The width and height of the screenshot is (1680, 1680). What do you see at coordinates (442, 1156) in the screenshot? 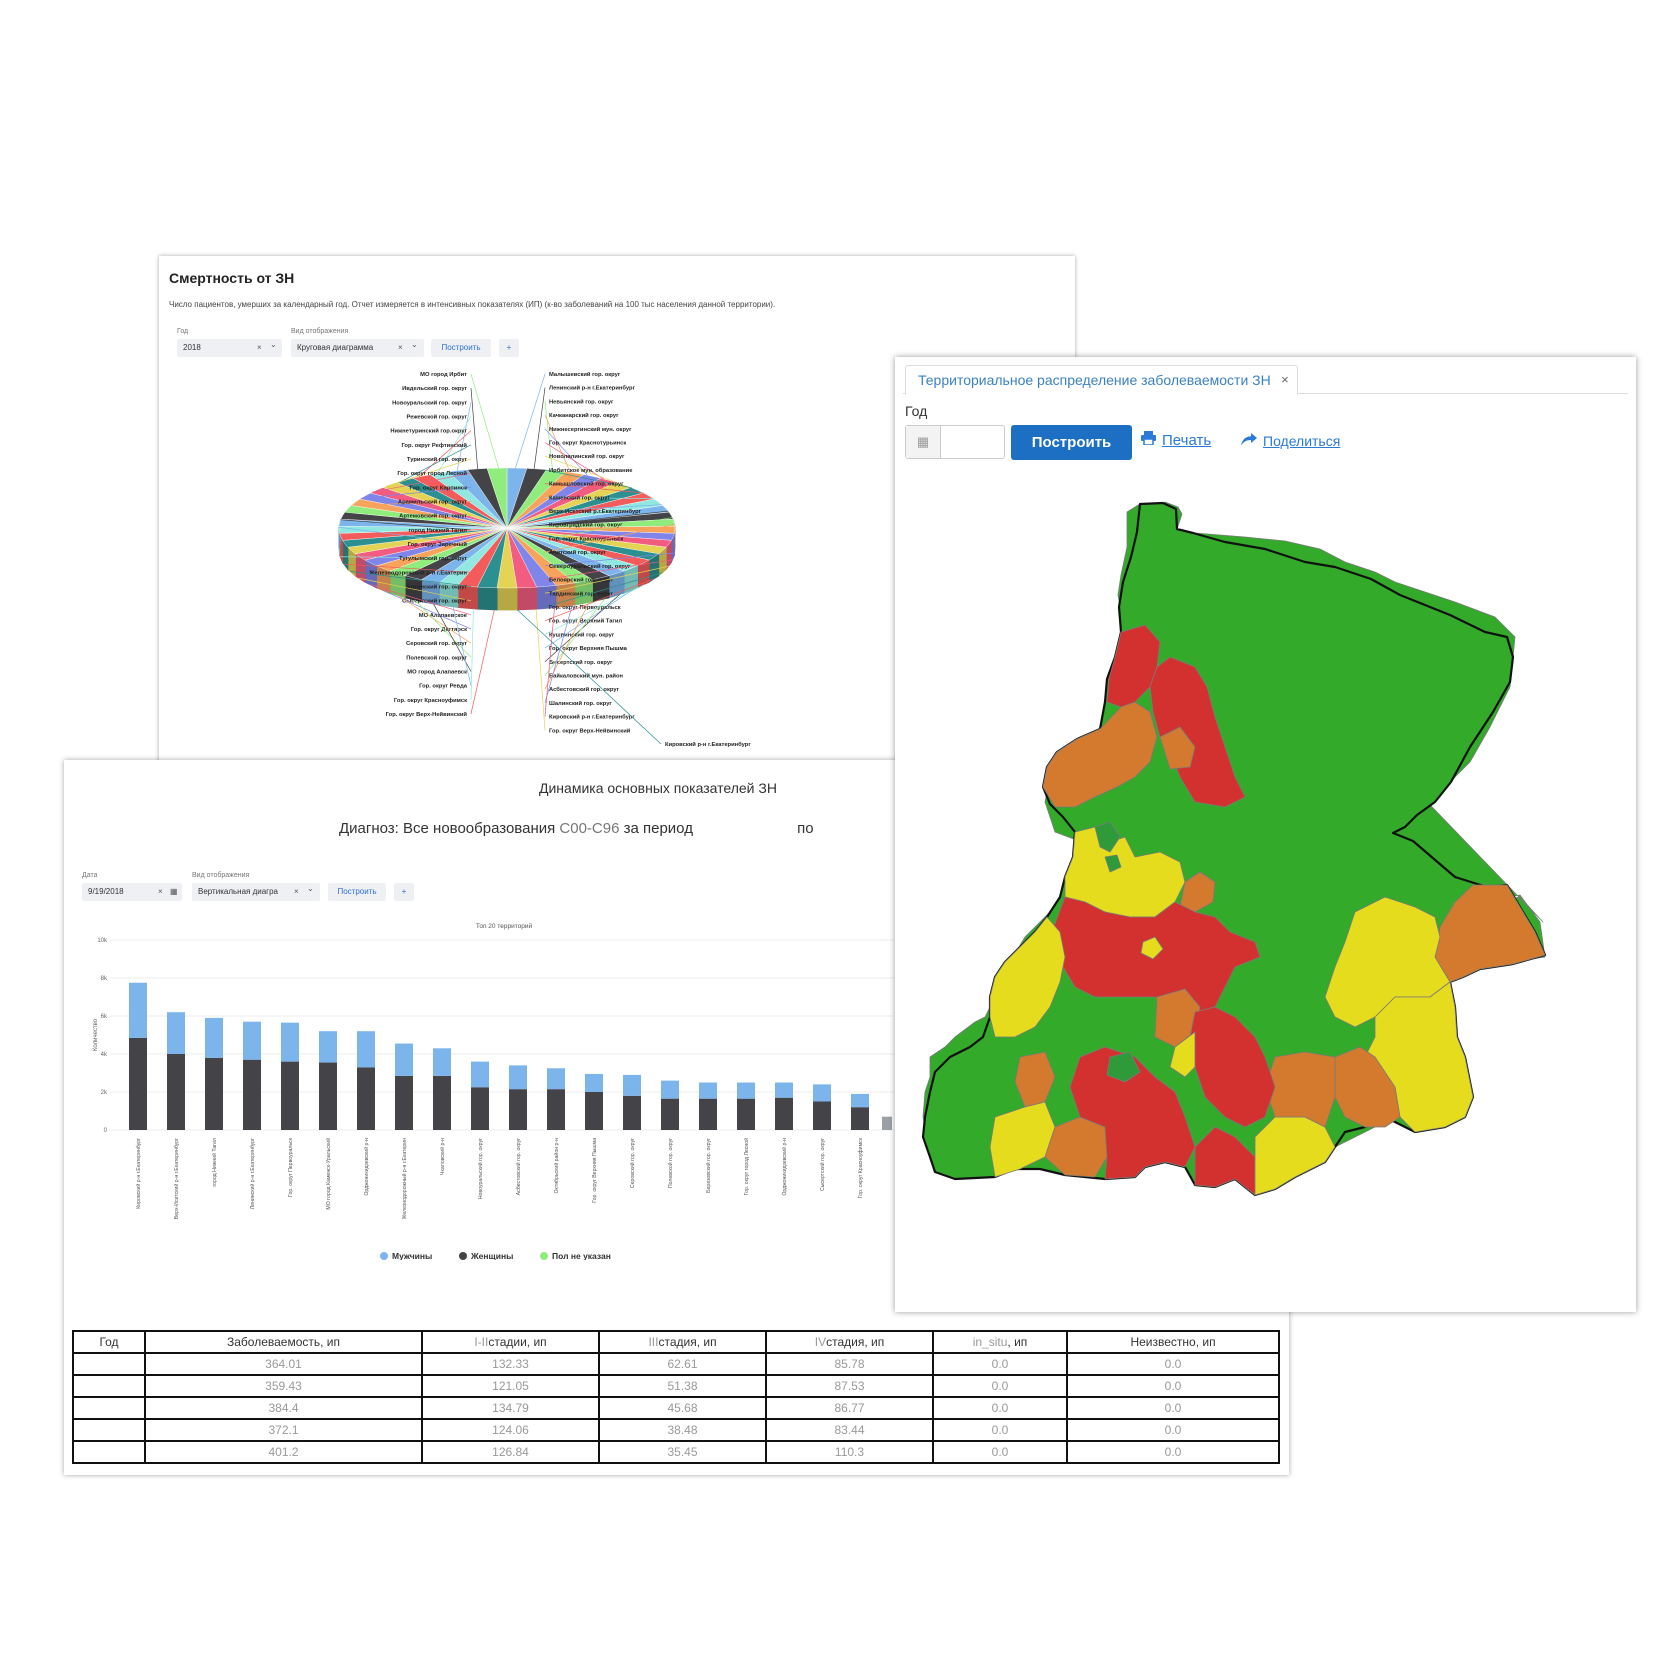
I see `x-tick-label: Чкаловский р-н` at bounding box center [442, 1156].